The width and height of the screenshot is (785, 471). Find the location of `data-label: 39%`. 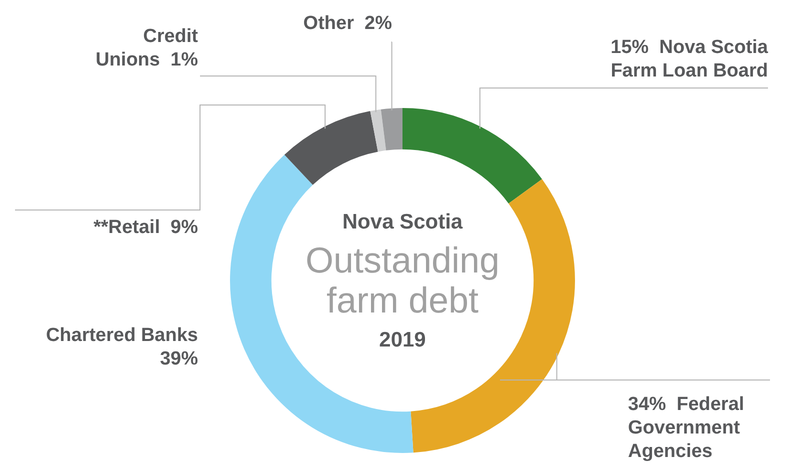

data-label: 39% is located at coordinates (179, 359).